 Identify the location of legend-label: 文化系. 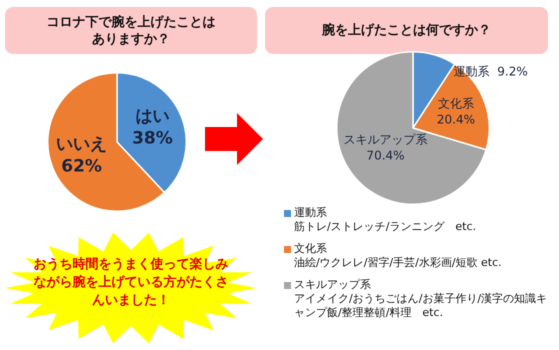
(310, 249).